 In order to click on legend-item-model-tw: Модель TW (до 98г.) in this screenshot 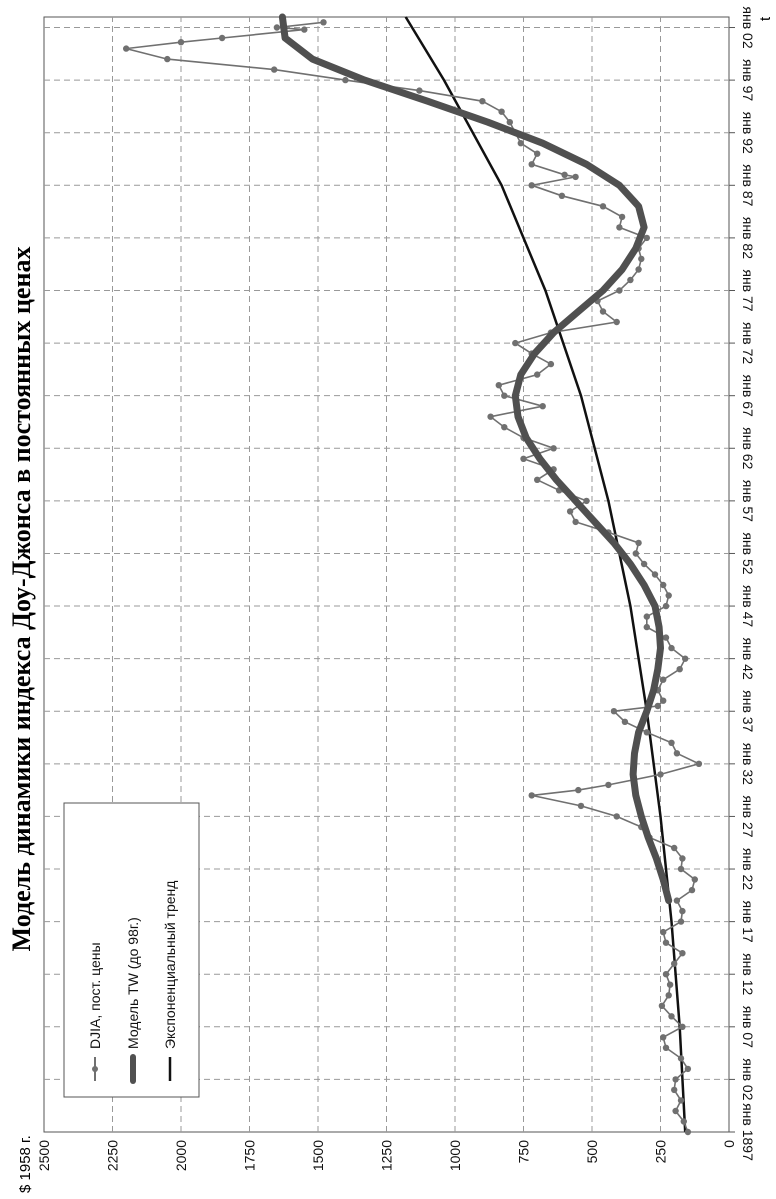, I will do `click(133, 1000)`.